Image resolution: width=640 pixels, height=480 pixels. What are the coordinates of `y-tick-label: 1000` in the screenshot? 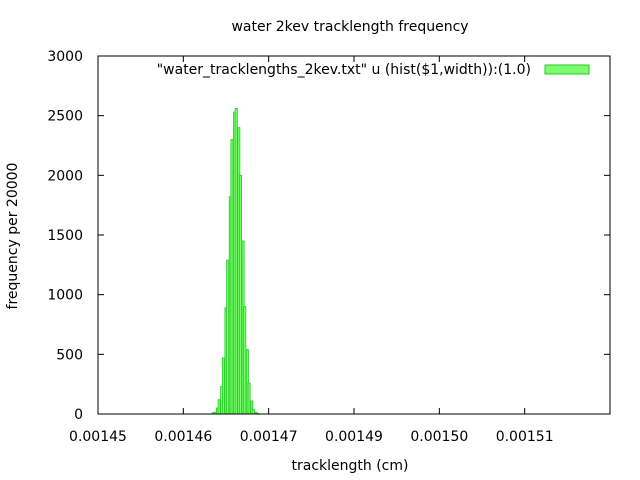 It's located at (65, 296).